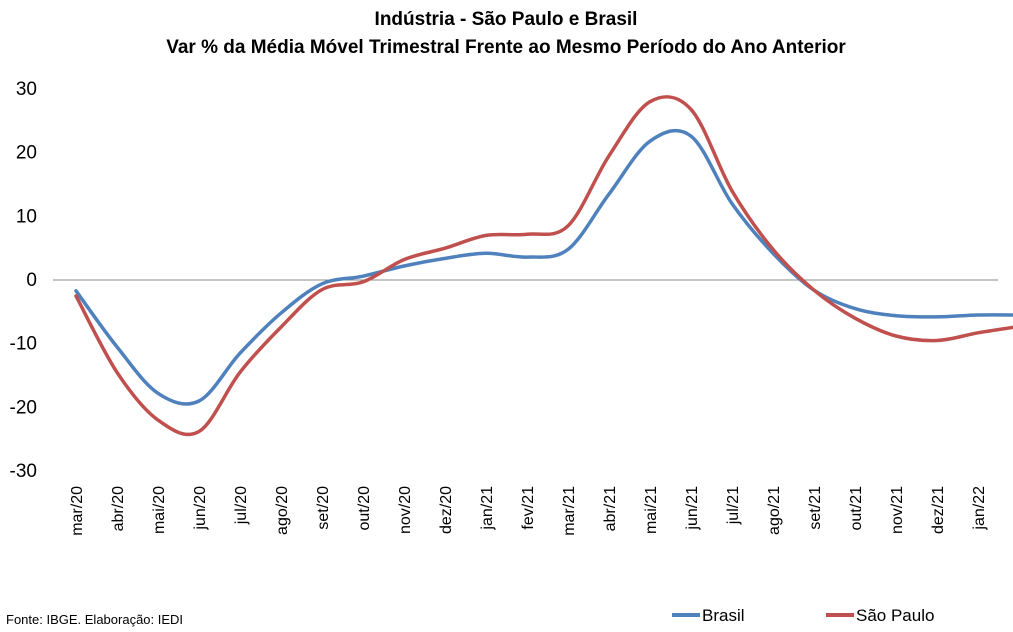 This screenshot has width=1013, height=632. Describe the element at coordinates (506, 19) in the screenshot. I see `chart-title: Indústria - São Paulo e Brasil` at that location.